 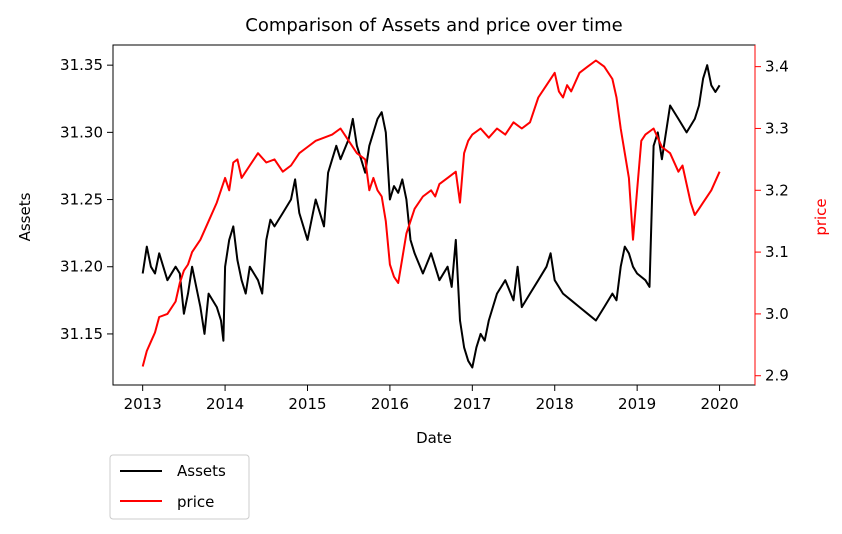 What do you see at coordinates (431, 399) in the screenshot?
I see `x-axis: 2013 2014 2015 2016 2017 2018 2019 2020` at bounding box center [431, 399].